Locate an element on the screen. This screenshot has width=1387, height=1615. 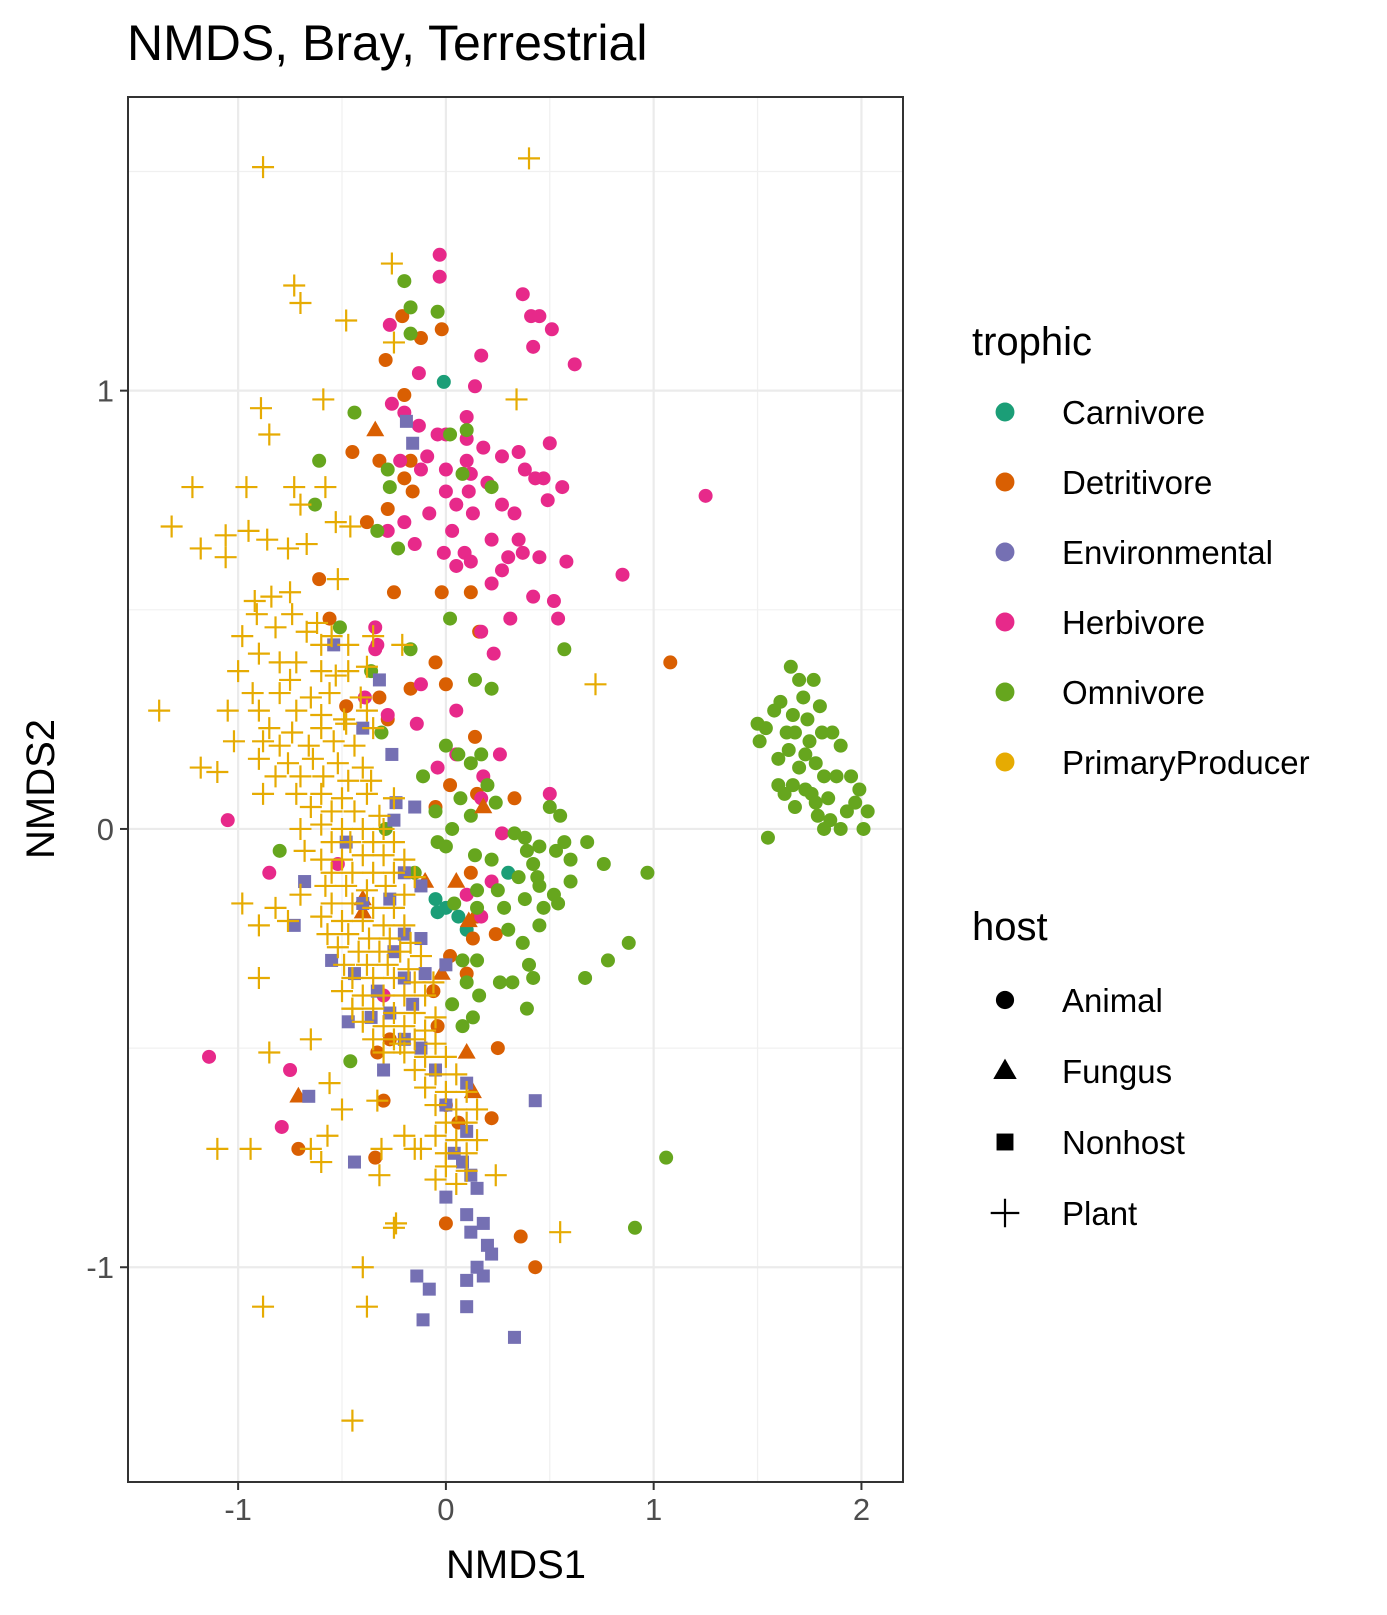
legend-label-nonhost: Nonhost is located at coordinates (1123, 1142).